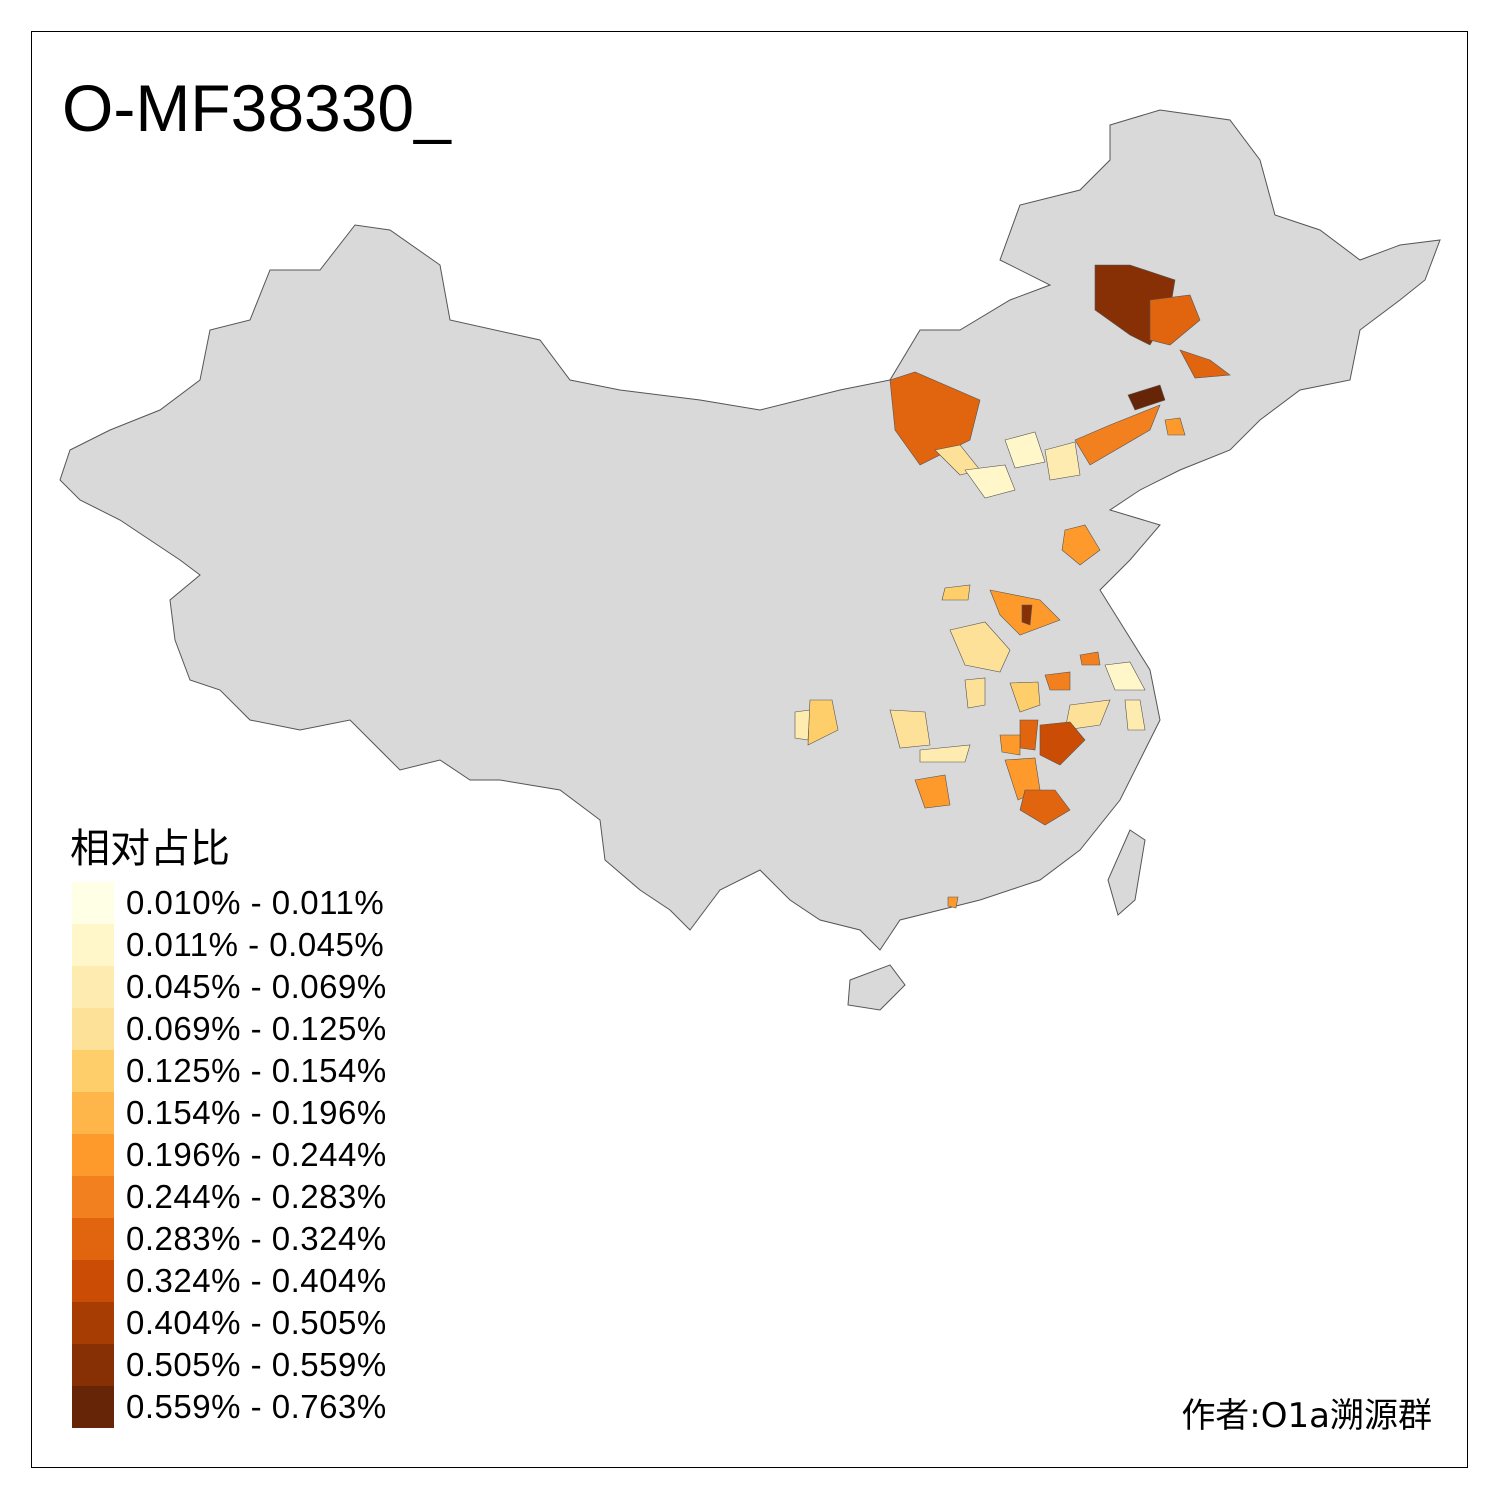 The height and width of the screenshot is (1500, 1500). Describe the element at coordinates (256, 1028) in the screenshot. I see `legend-label: 0.069% - 0.125%` at that location.